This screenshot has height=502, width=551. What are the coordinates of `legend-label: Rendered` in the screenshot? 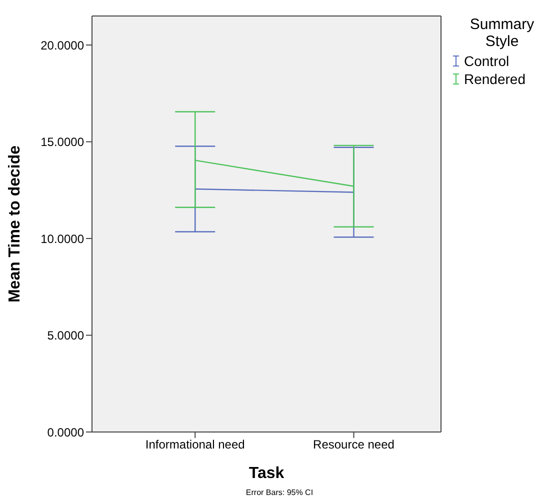 It's located at (495, 79).